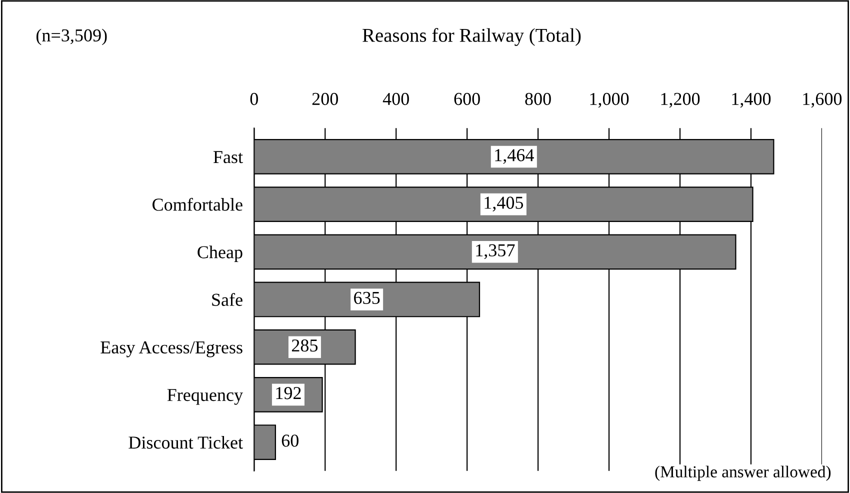 This screenshot has width=850, height=493. Describe the element at coordinates (171, 349) in the screenshot. I see `y-tick-label: Easy Access/Egress` at that location.